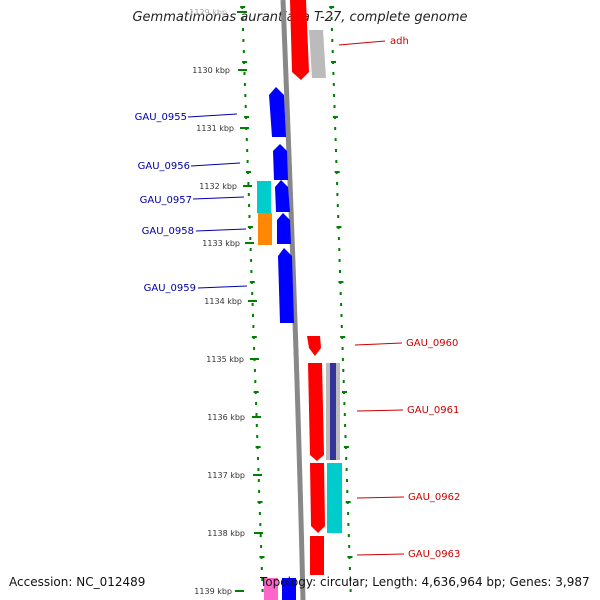  Describe the element at coordinates (316, 287) in the screenshot. I see `forward-genes` at that location.